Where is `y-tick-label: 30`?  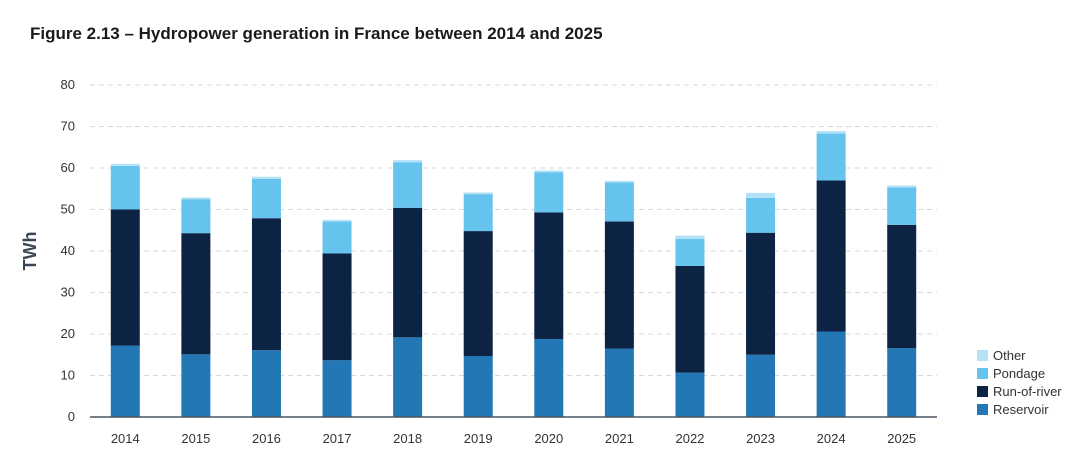 y-tick-label: 30 is located at coordinates (68, 292).